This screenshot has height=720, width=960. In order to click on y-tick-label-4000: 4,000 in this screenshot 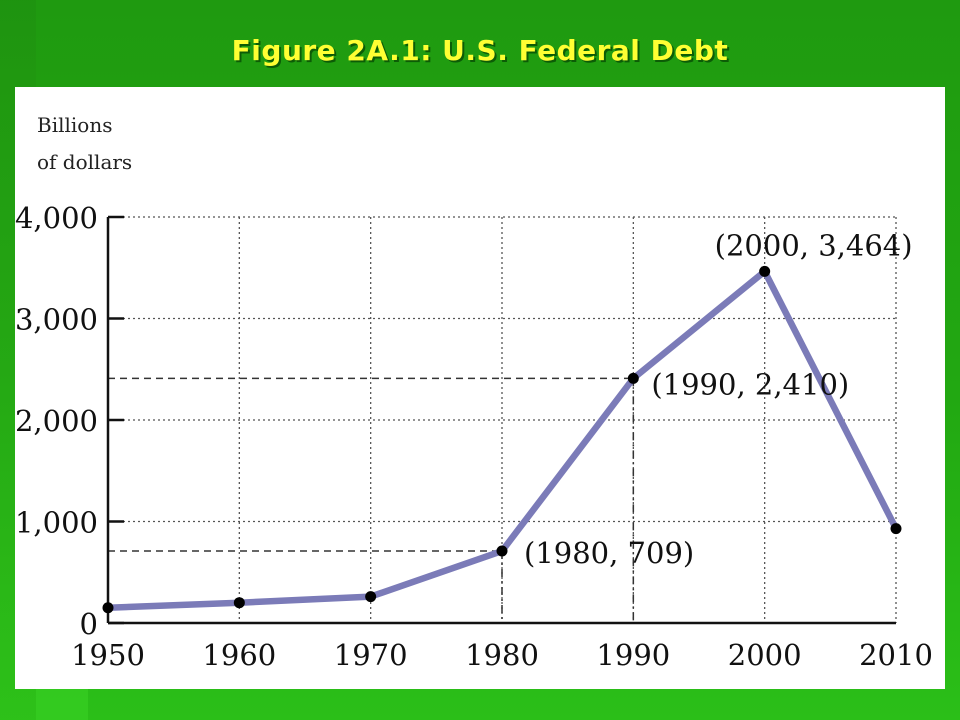, I will do `click(56, 218)`.